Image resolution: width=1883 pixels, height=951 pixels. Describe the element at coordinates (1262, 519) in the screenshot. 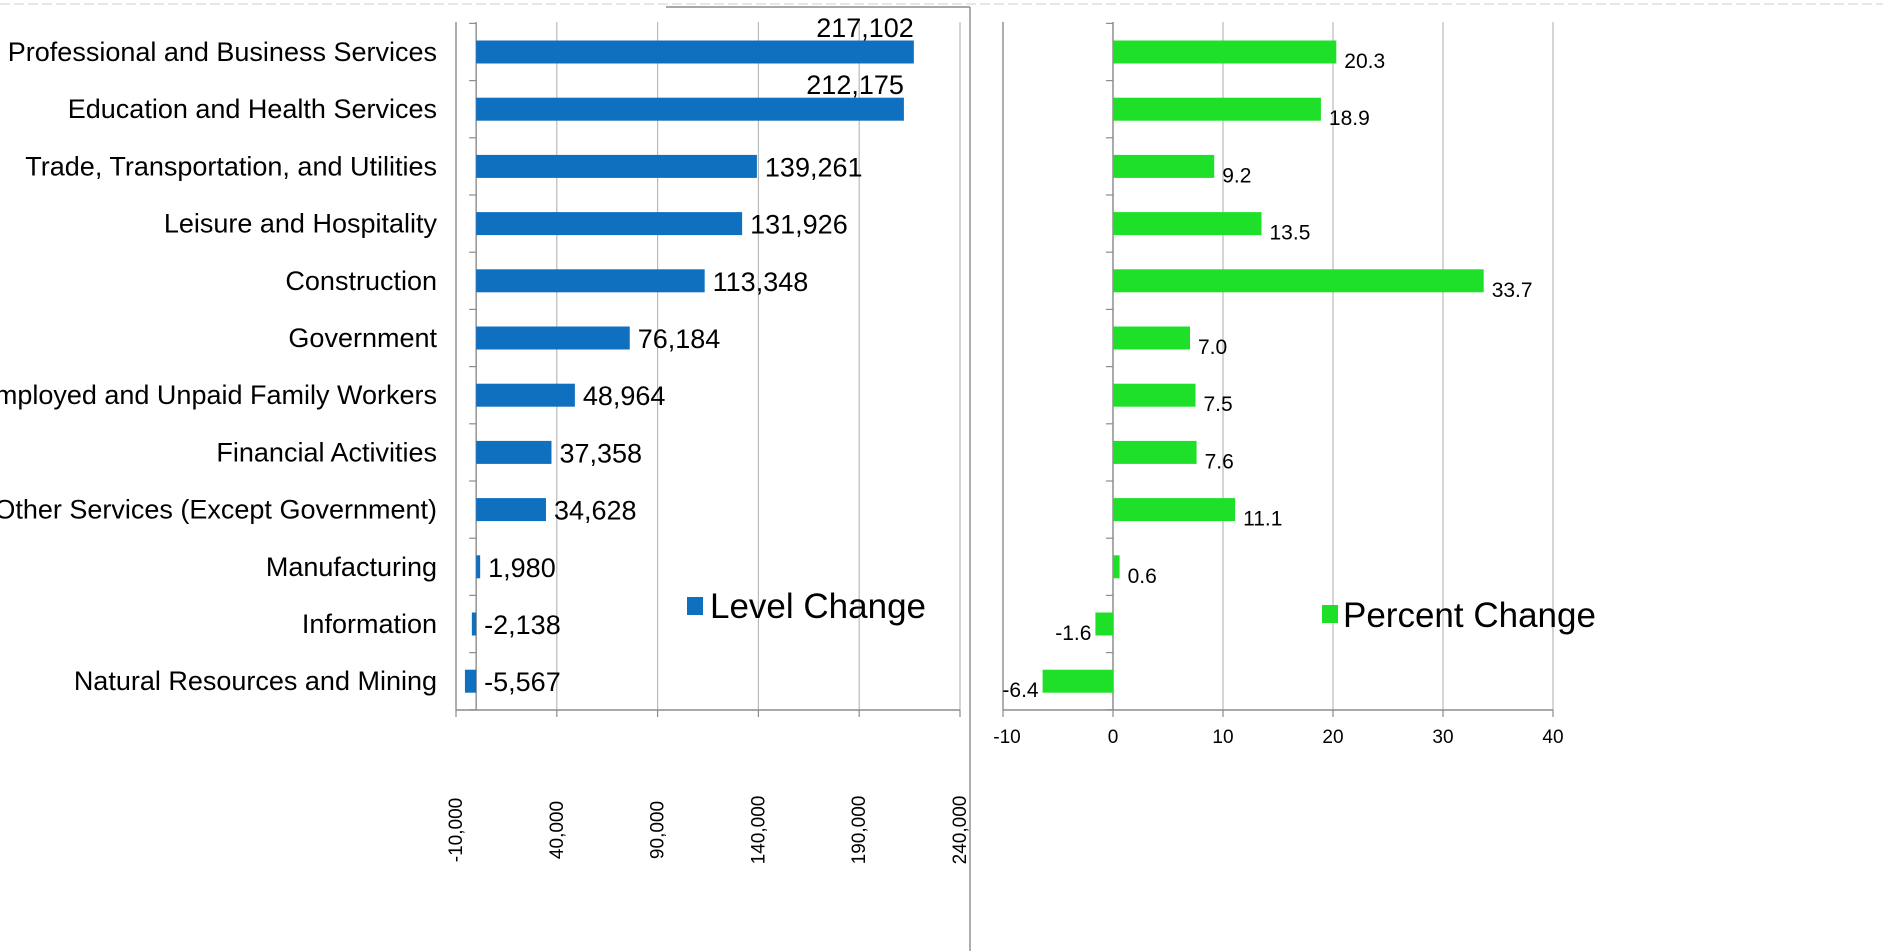

I see `percent-change-value-label: 11.1` at that location.